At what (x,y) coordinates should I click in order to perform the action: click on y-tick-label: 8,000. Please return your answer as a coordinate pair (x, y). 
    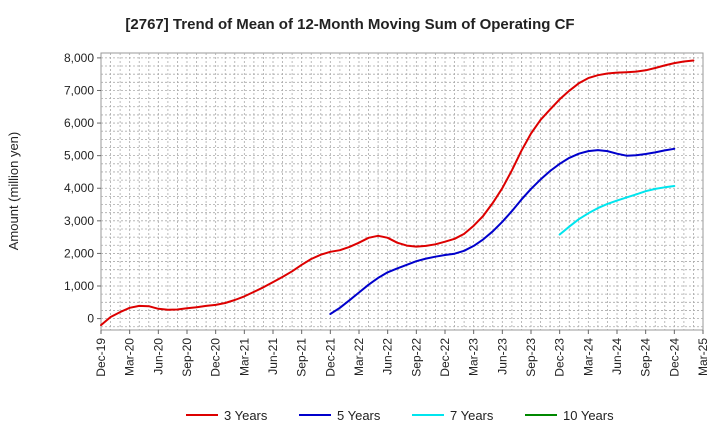
    Looking at the image, I should click on (79, 58).